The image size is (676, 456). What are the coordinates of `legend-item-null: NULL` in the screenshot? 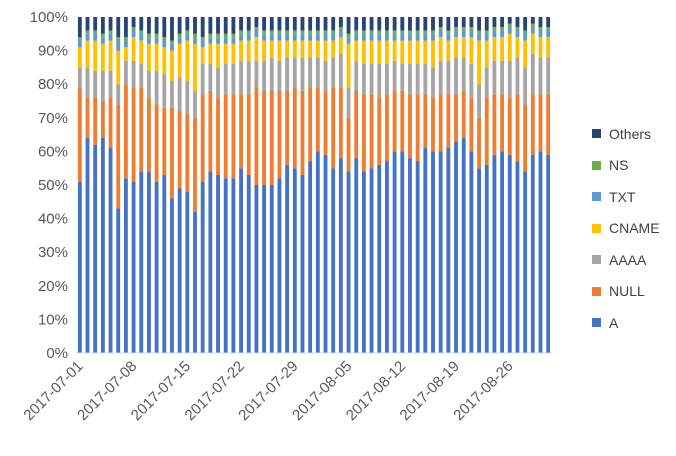 It's located at (634, 292).